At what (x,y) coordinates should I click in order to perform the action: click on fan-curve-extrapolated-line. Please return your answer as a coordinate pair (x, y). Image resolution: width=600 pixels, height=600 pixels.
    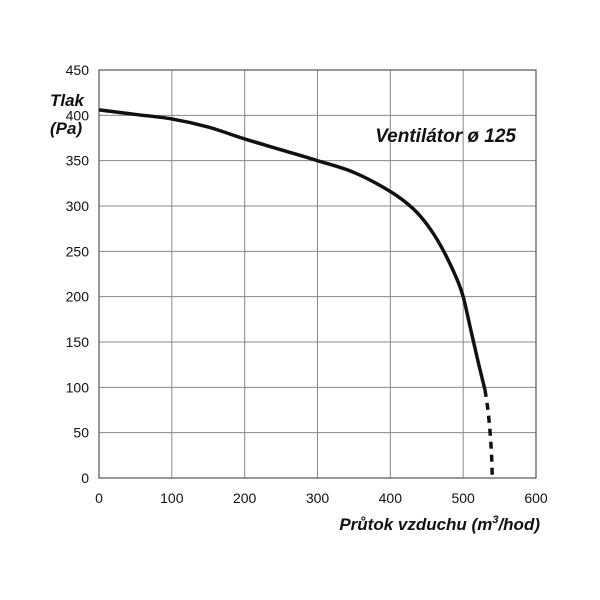
    Looking at the image, I should click on (489, 434).